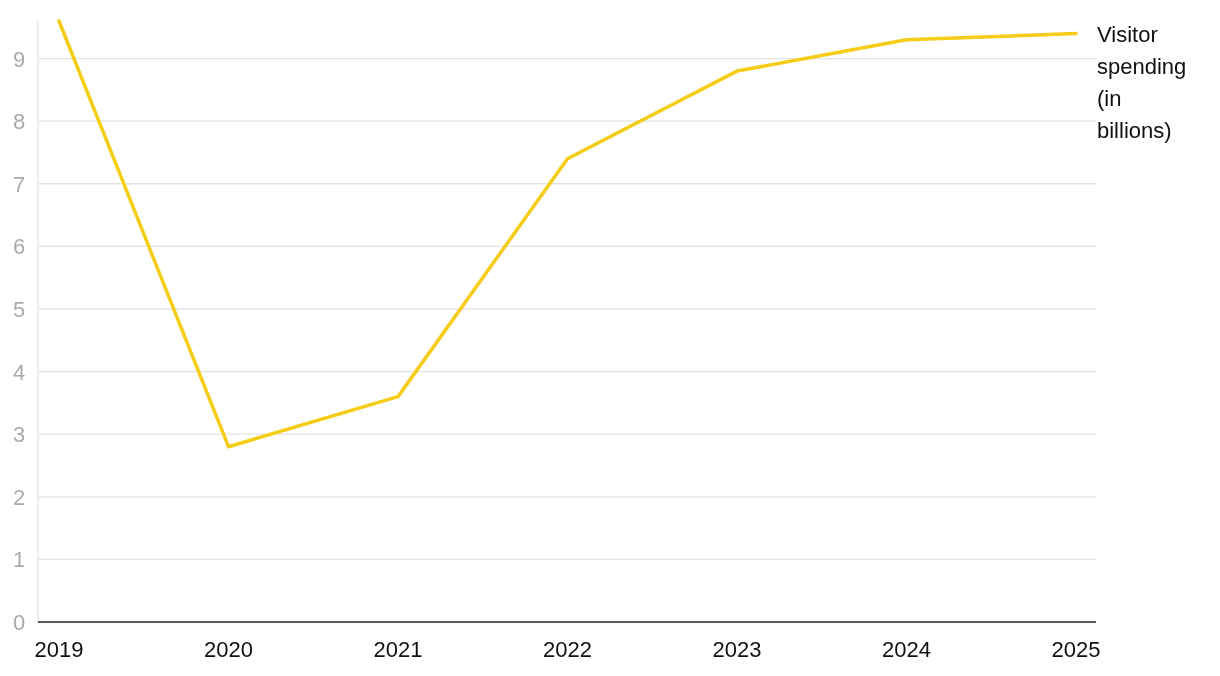 This screenshot has height=676, width=1220. What do you see at coordinates (59, 649) in the screenshot?
I see `x-tick-label: 2019` at bounding box center [59, 649].